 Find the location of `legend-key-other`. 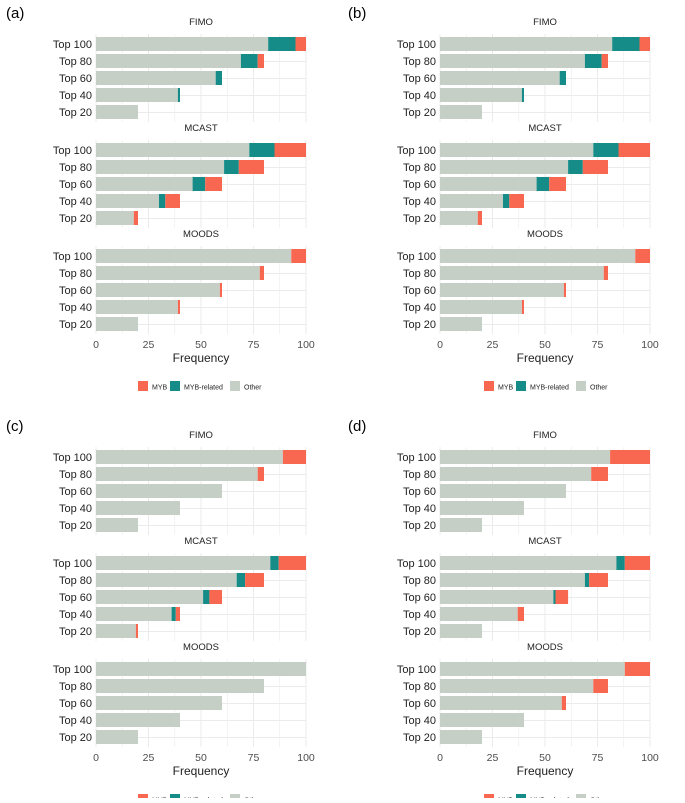

legend-key-other is located at coordinates (581, 798).